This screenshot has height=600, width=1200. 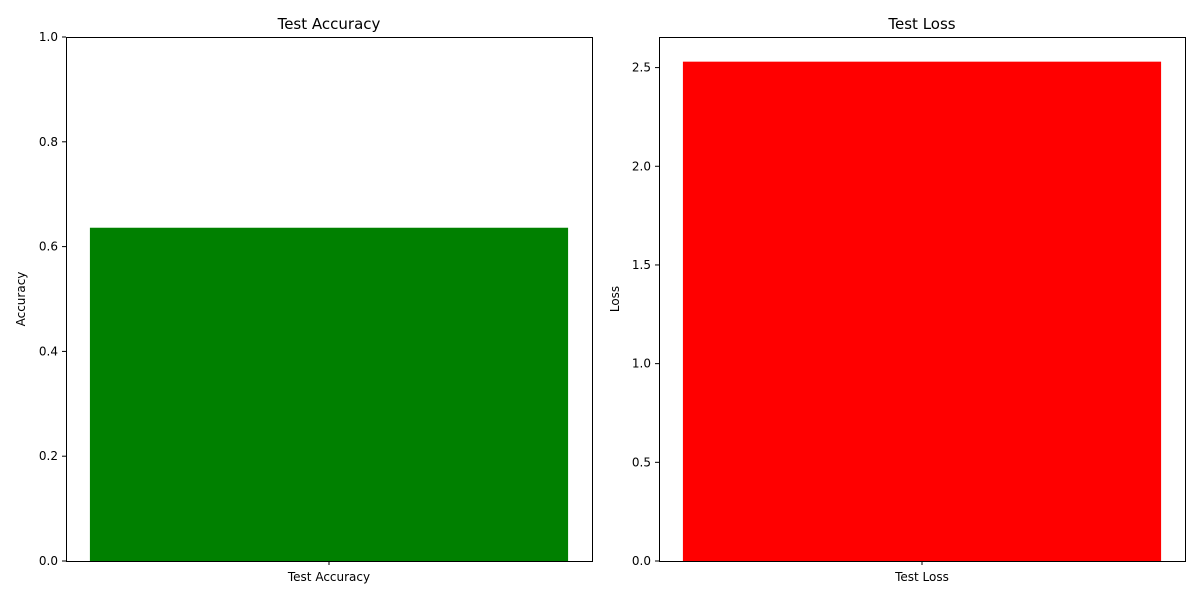 I want to click on accuracy-y-tick-label: 1.0, so click(x=48, y=37).